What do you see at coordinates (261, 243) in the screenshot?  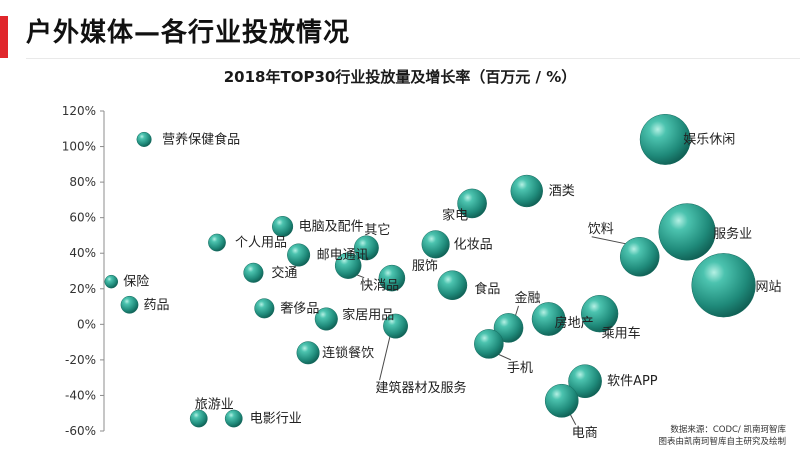 I see `bubble-label: 个人用品` at bounding box center [261, 243].